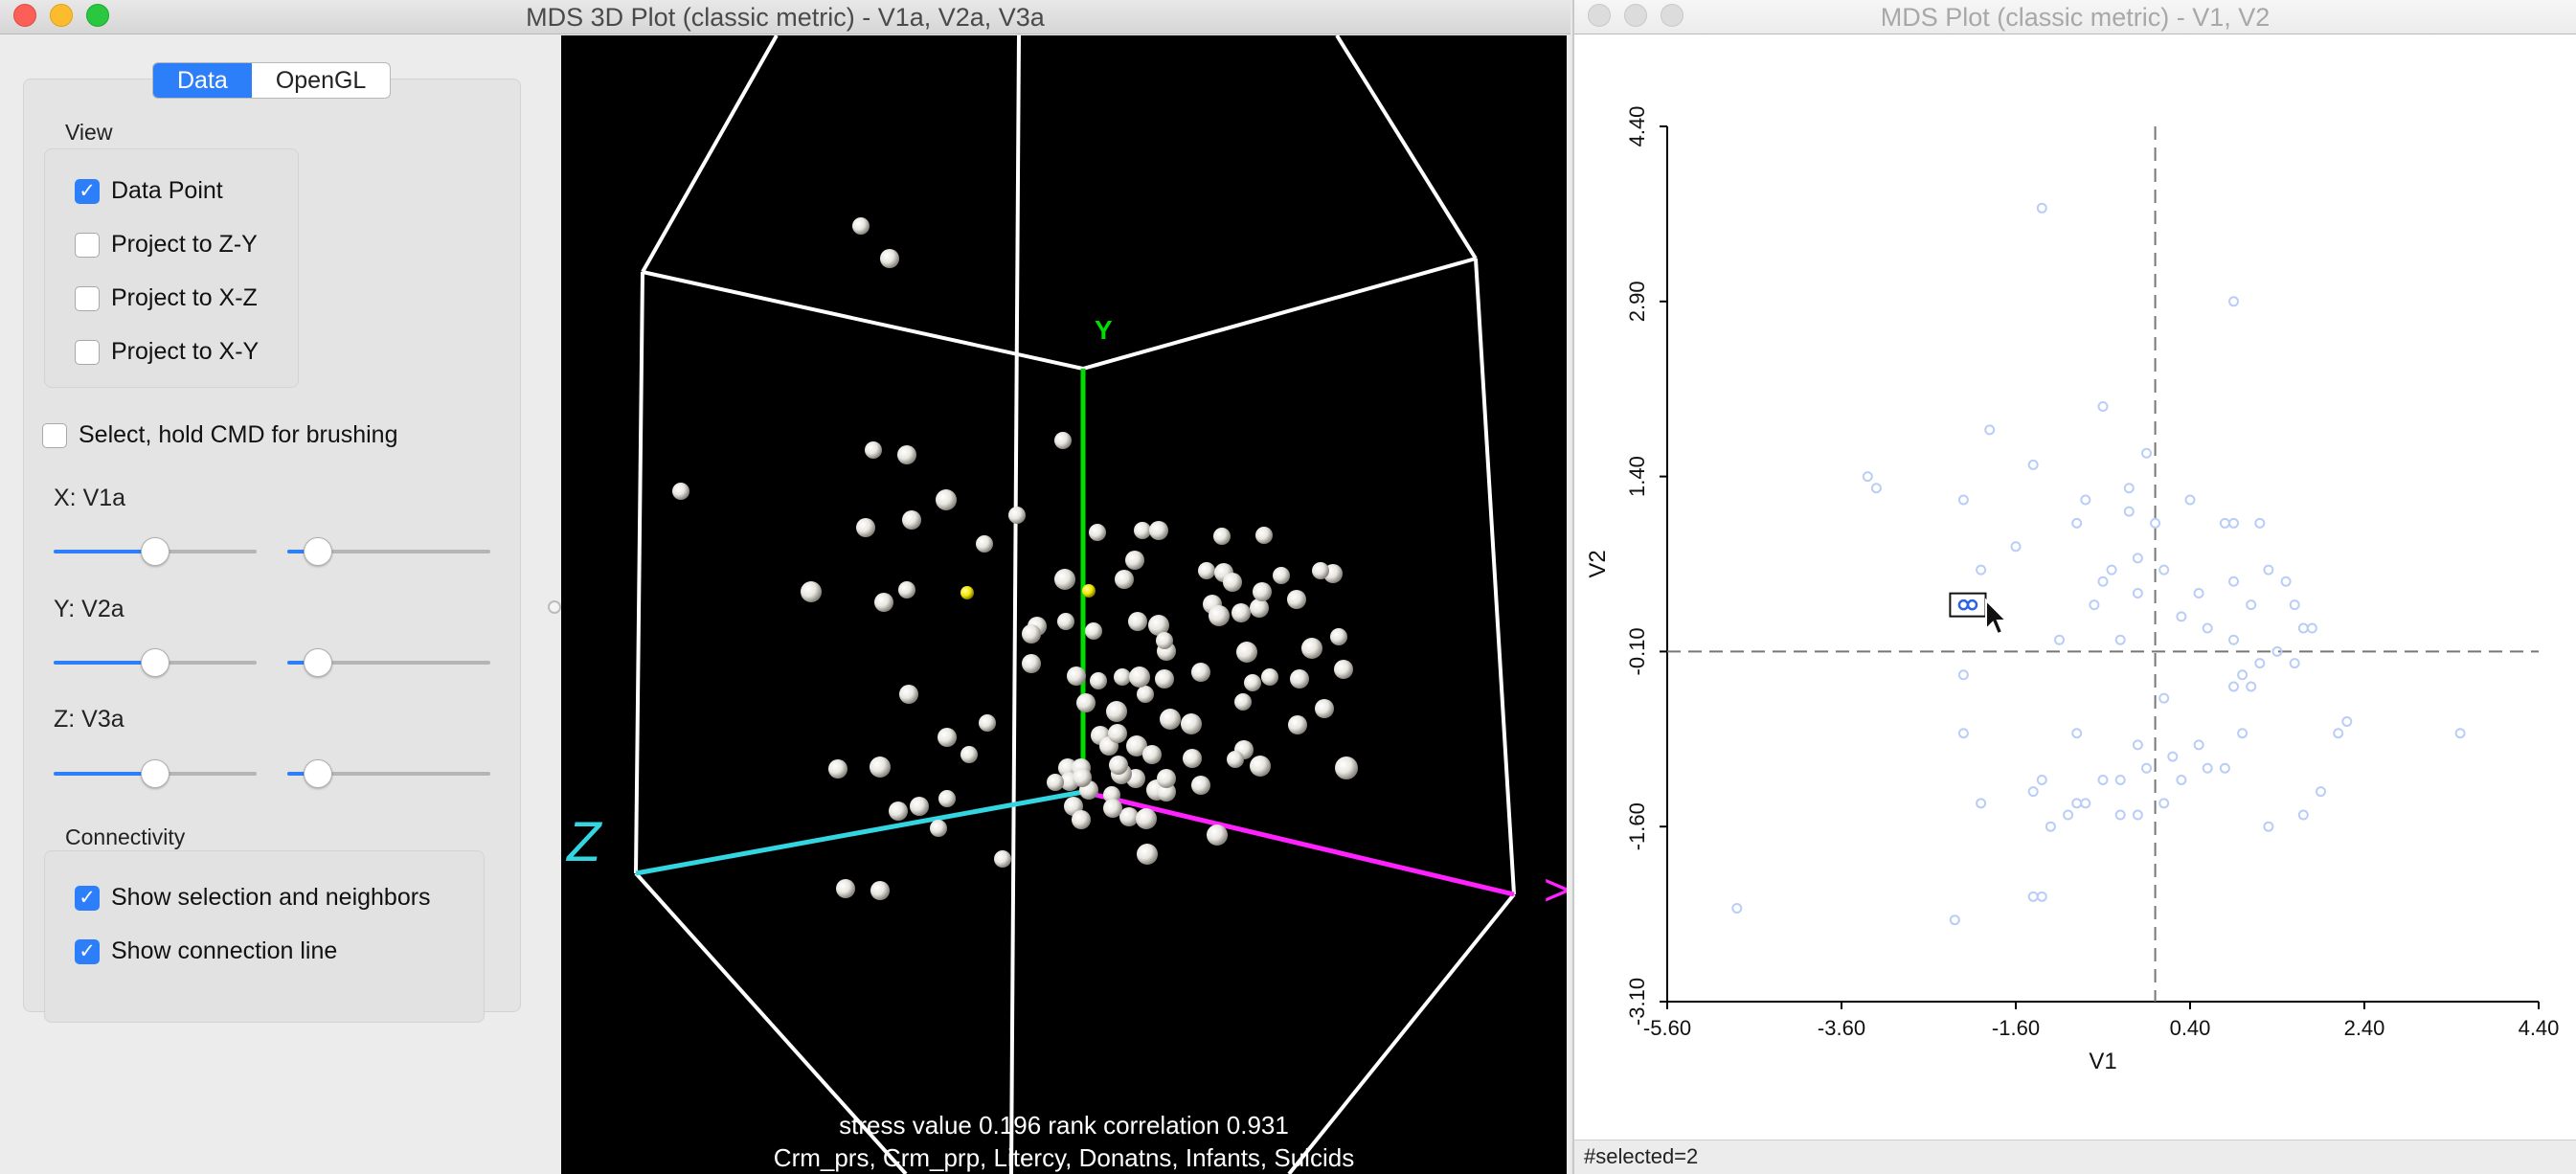 This screenshot has height=1174, width=2576. Describe the element at coordinates (1968, 605) in the screenshot. I see `selected-points` at that location.